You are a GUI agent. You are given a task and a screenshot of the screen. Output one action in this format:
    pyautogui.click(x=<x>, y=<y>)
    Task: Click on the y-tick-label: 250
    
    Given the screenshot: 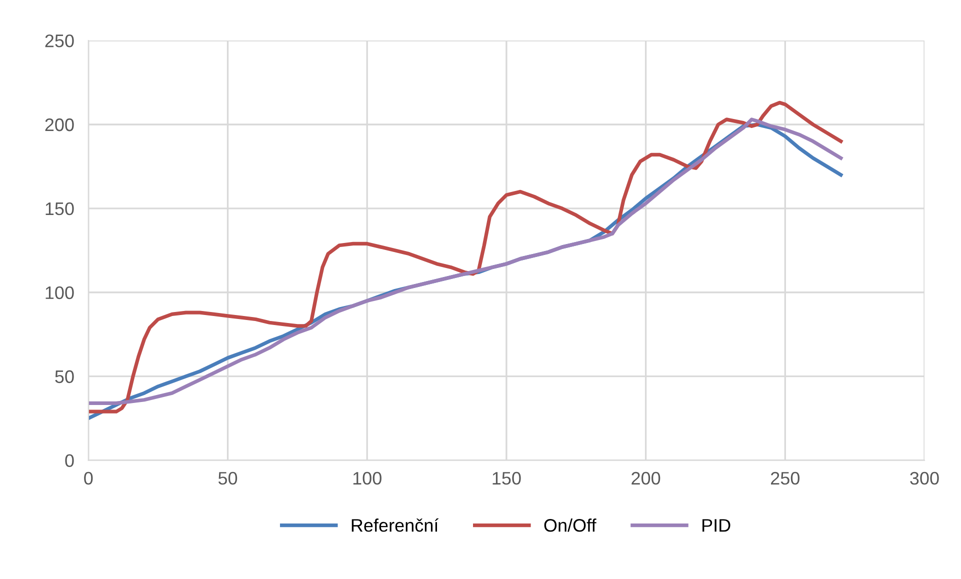 What is the action you would take?
    pyautogui.click(x=59, y=41)
    